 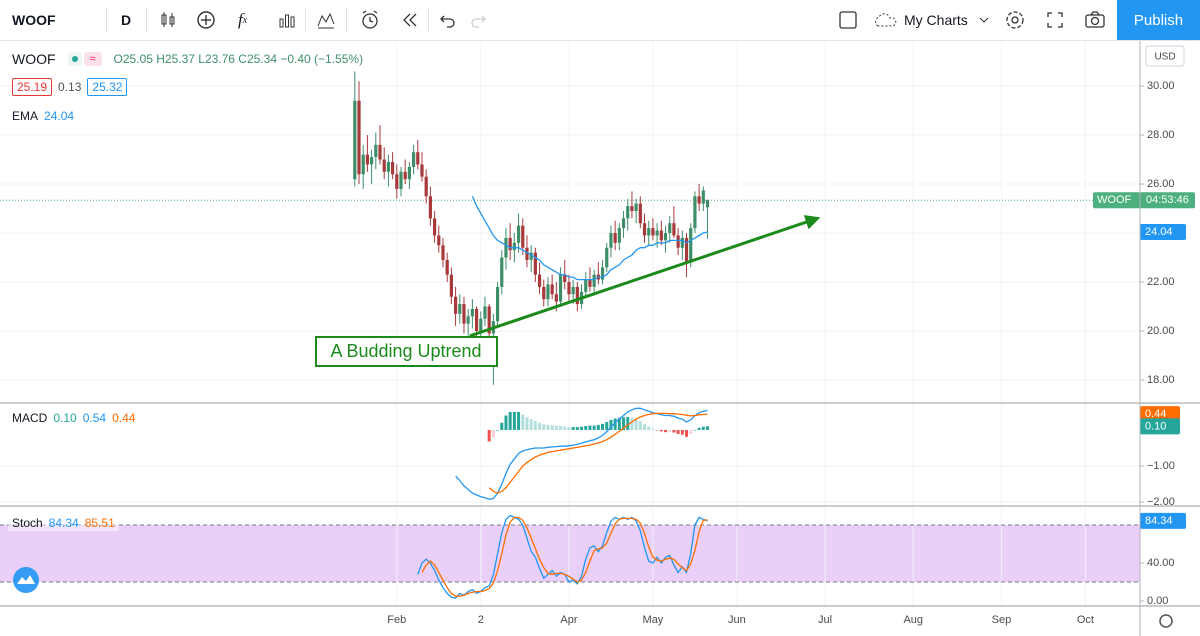 What do you see at coordinates (168, 20) in the screenshot?
I see `chart-type-icon` at bounding box center [168, 20].